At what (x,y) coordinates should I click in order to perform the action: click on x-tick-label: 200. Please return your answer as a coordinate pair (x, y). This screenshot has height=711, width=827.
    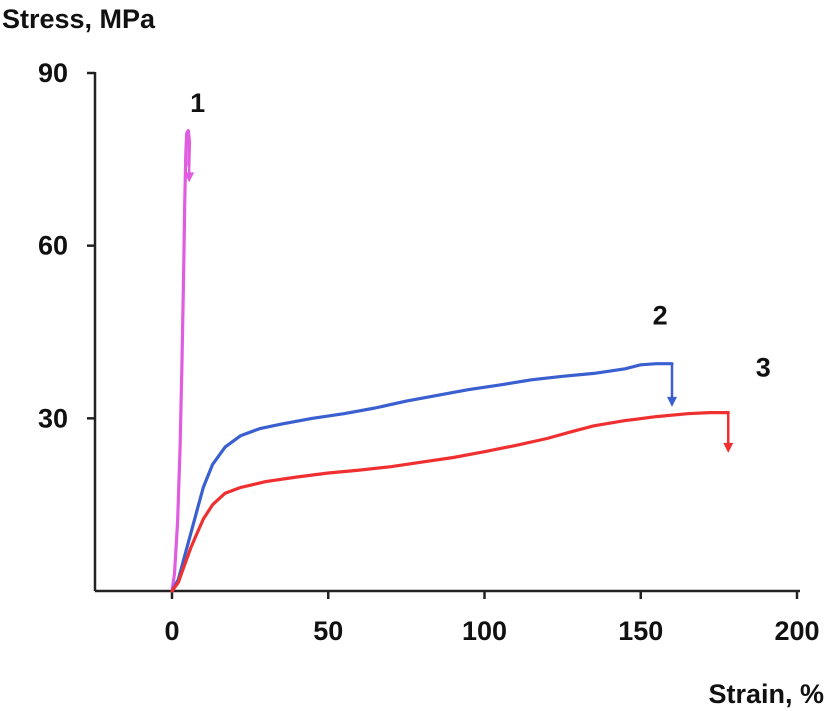
    Looking at the image, I should click on (796, 631).